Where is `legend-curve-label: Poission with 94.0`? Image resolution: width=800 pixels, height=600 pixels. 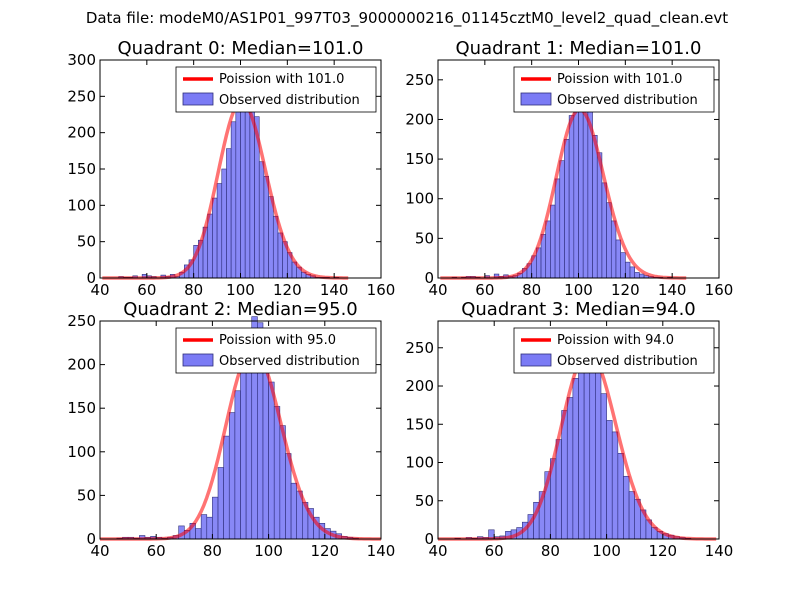
legend-curve-label: Poission with 94.0 is located at coordinates (615, 340).